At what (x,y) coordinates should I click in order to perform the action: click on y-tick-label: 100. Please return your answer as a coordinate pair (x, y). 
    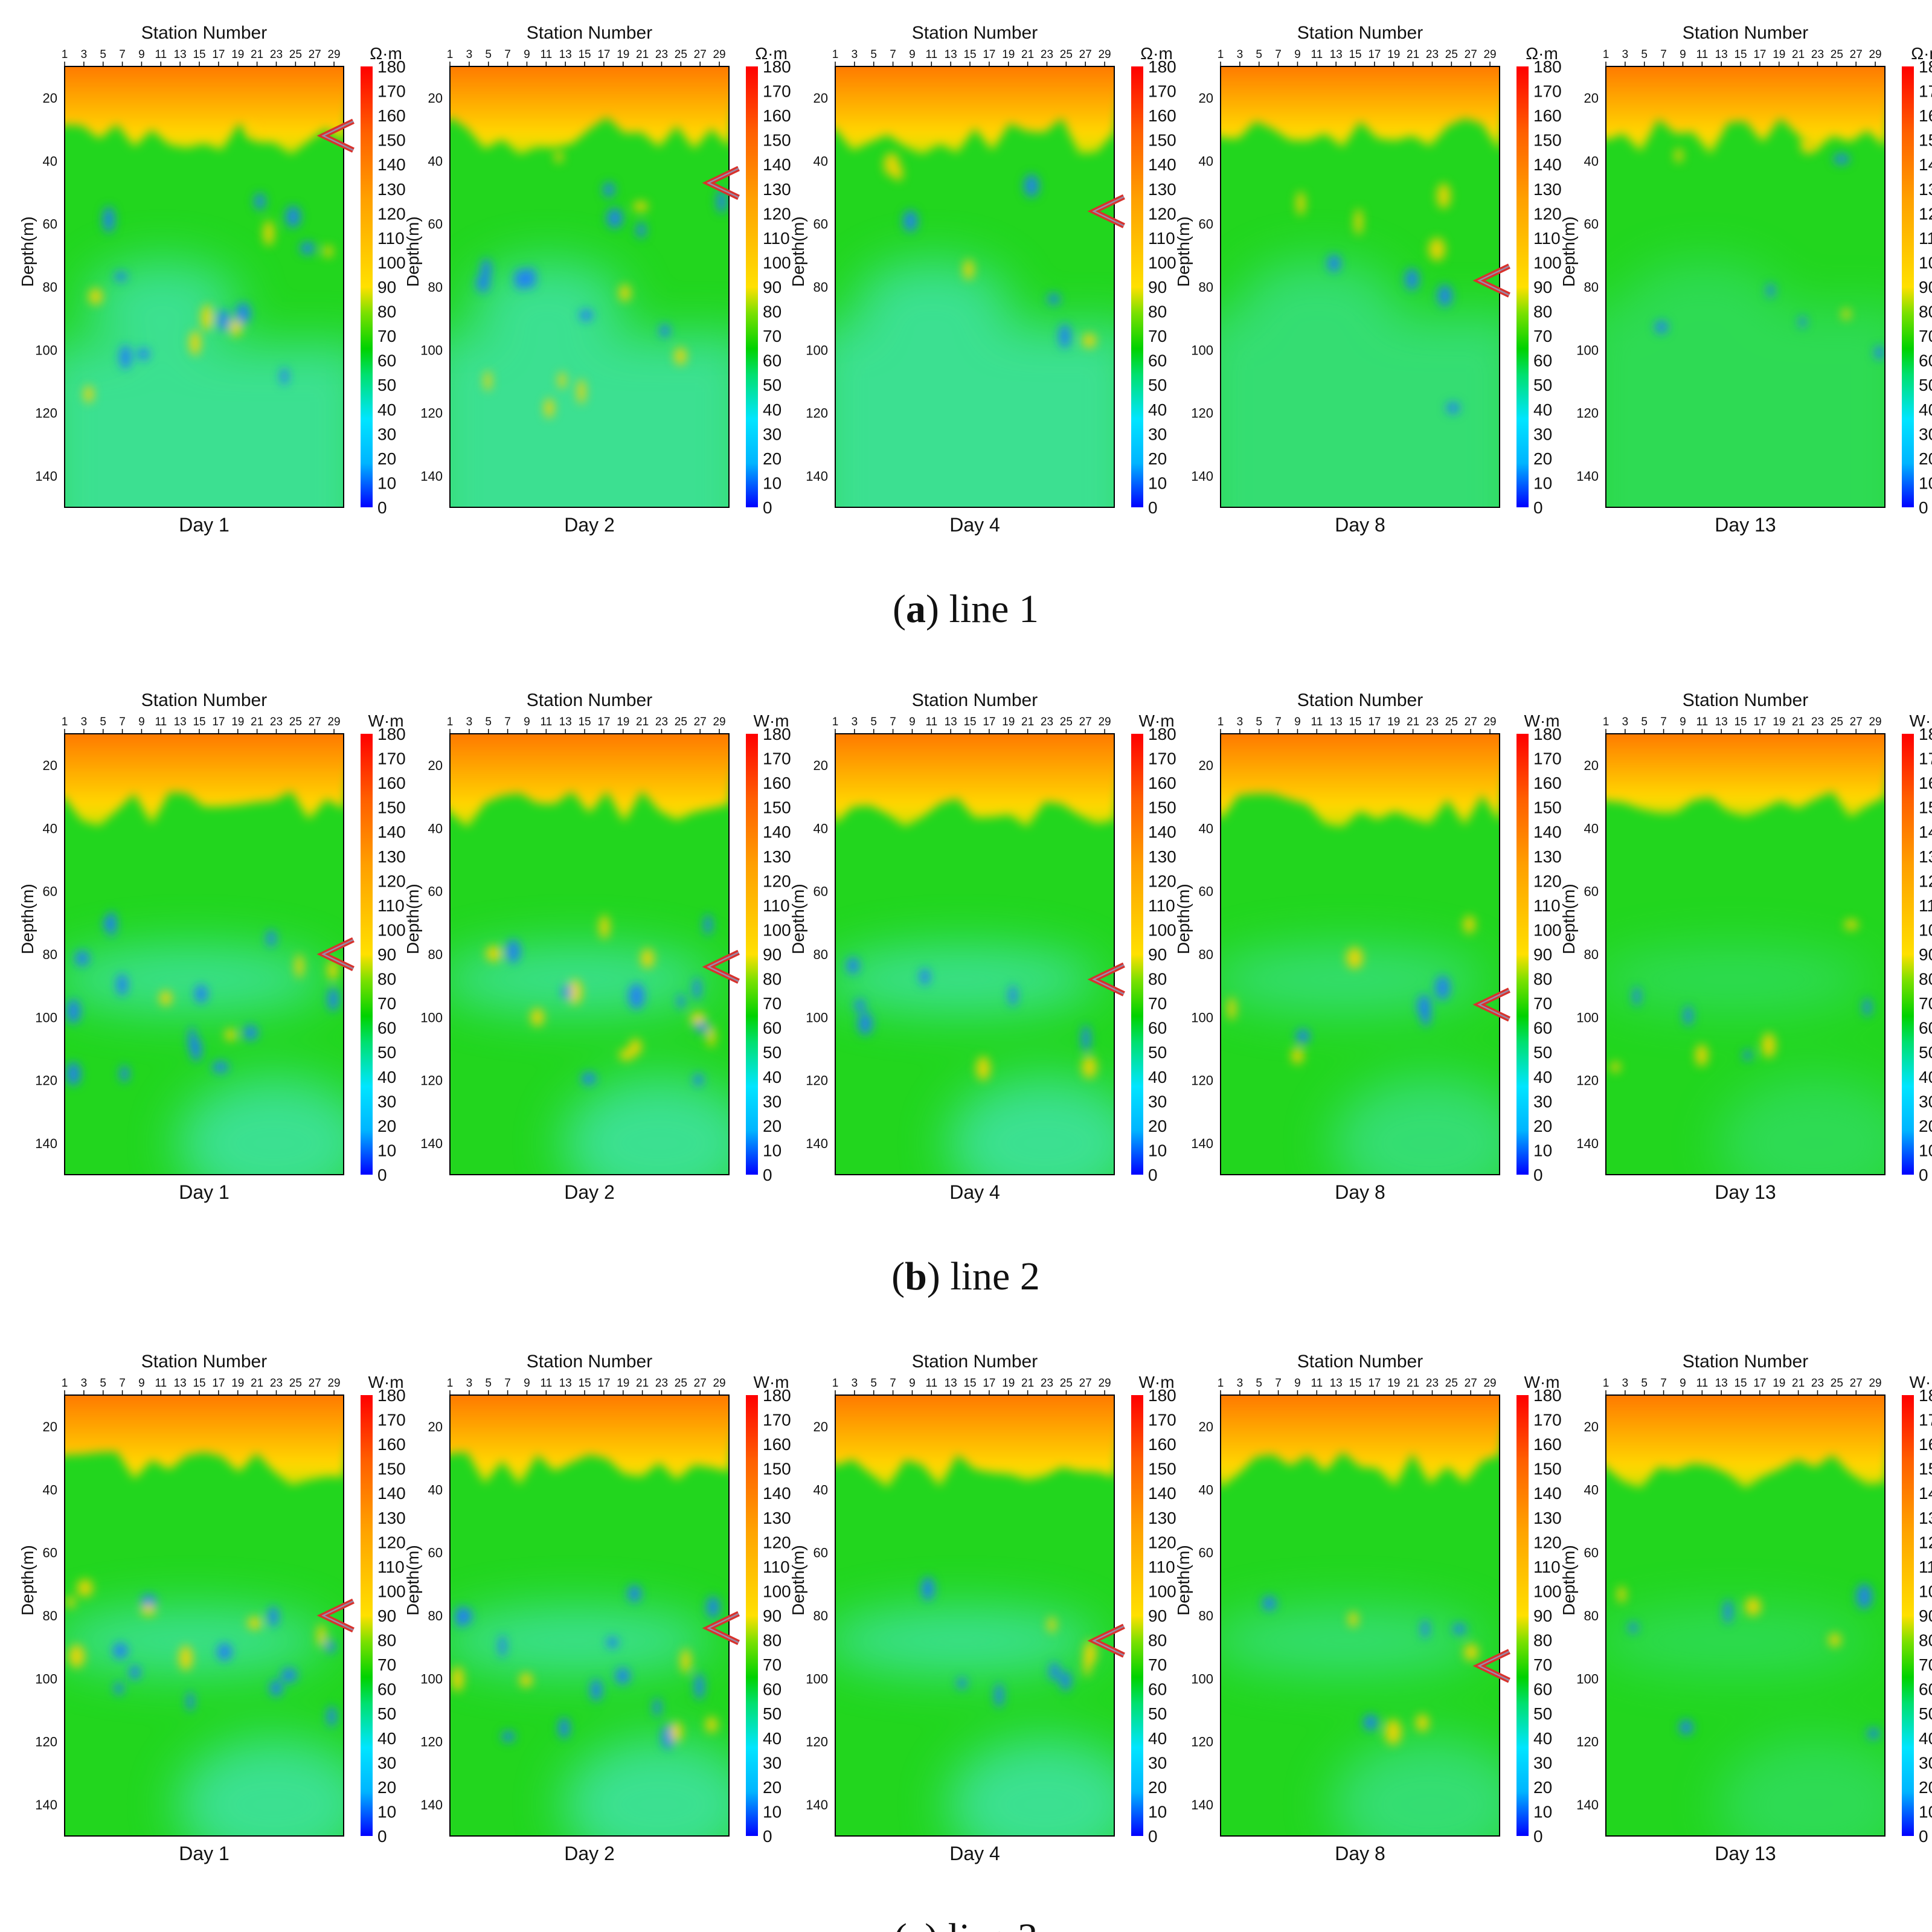
    Looking at the image, I should click on (46, 1678).